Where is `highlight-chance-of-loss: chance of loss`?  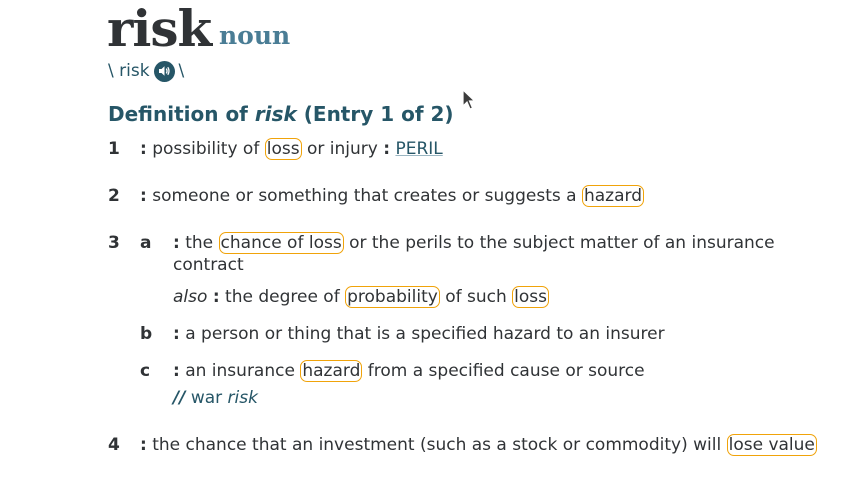
highlight-chance-of-loss: chance of loss is located at coordinates (281, 243).